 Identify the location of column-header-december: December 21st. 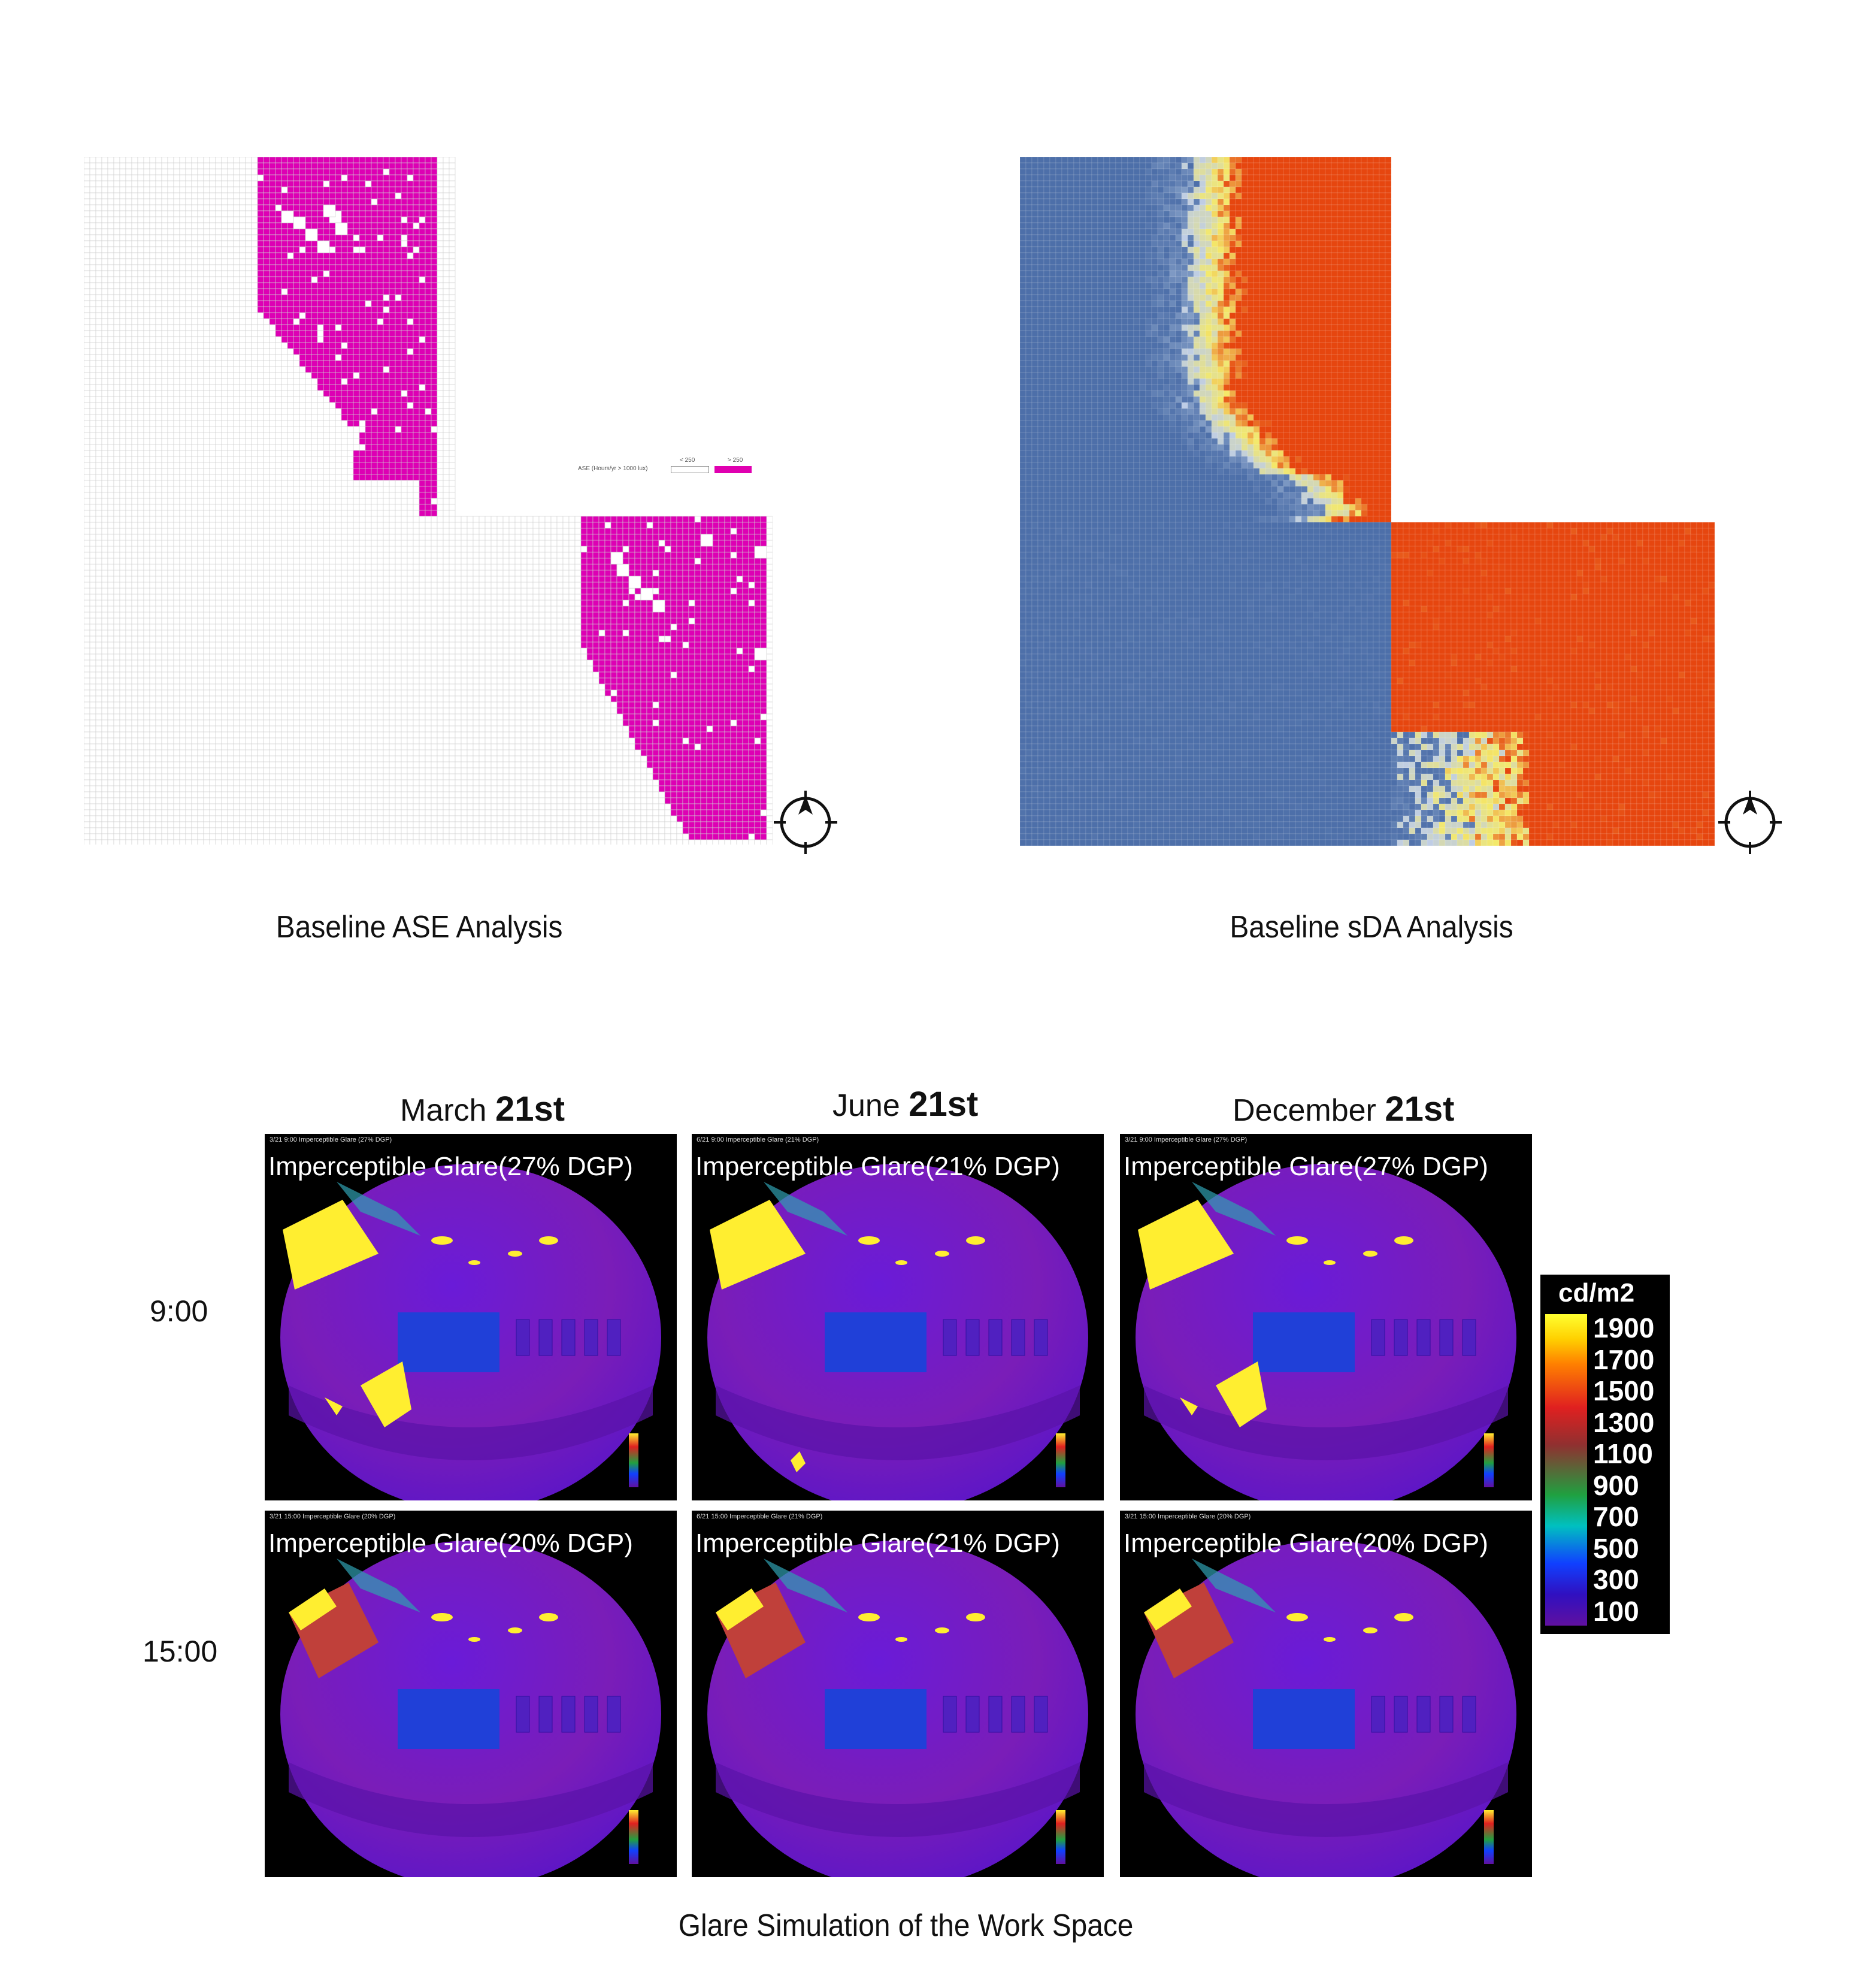
(1343, 1109).